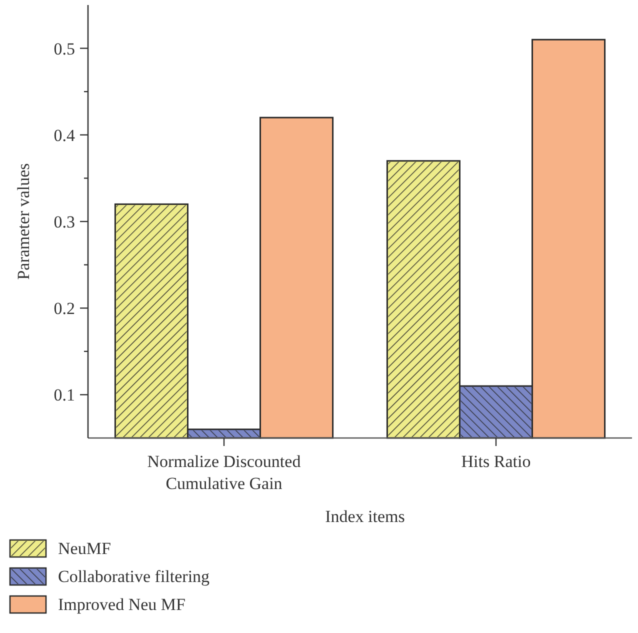 Image resolution: width=638 pixels, height=633 pixels. I want to click on legend-label: Improved Neu MF, so click(122, 604).